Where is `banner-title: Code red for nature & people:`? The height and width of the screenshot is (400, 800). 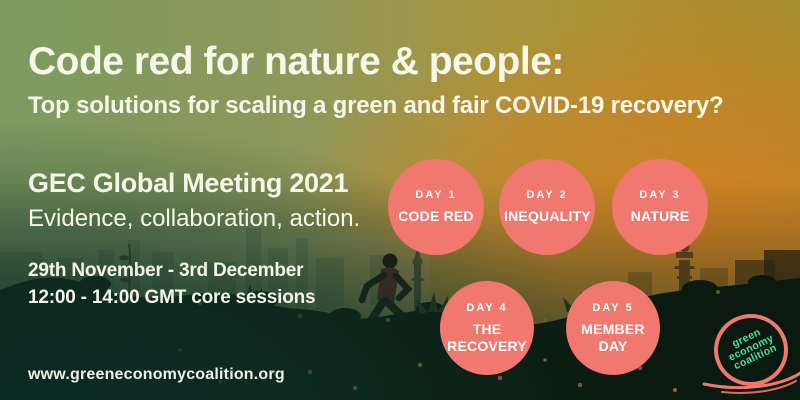 banner-title: Code red for nature & people: is located at coordinates (296, 61).